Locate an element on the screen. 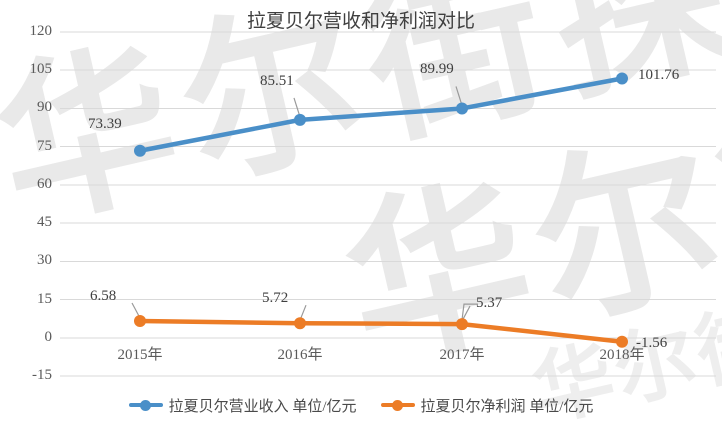 This screenshot has height=434, width=722. legend-item-revenue: 拉夏贝尔营业收入 单位/亿元 is located at coordinates (242, 405).